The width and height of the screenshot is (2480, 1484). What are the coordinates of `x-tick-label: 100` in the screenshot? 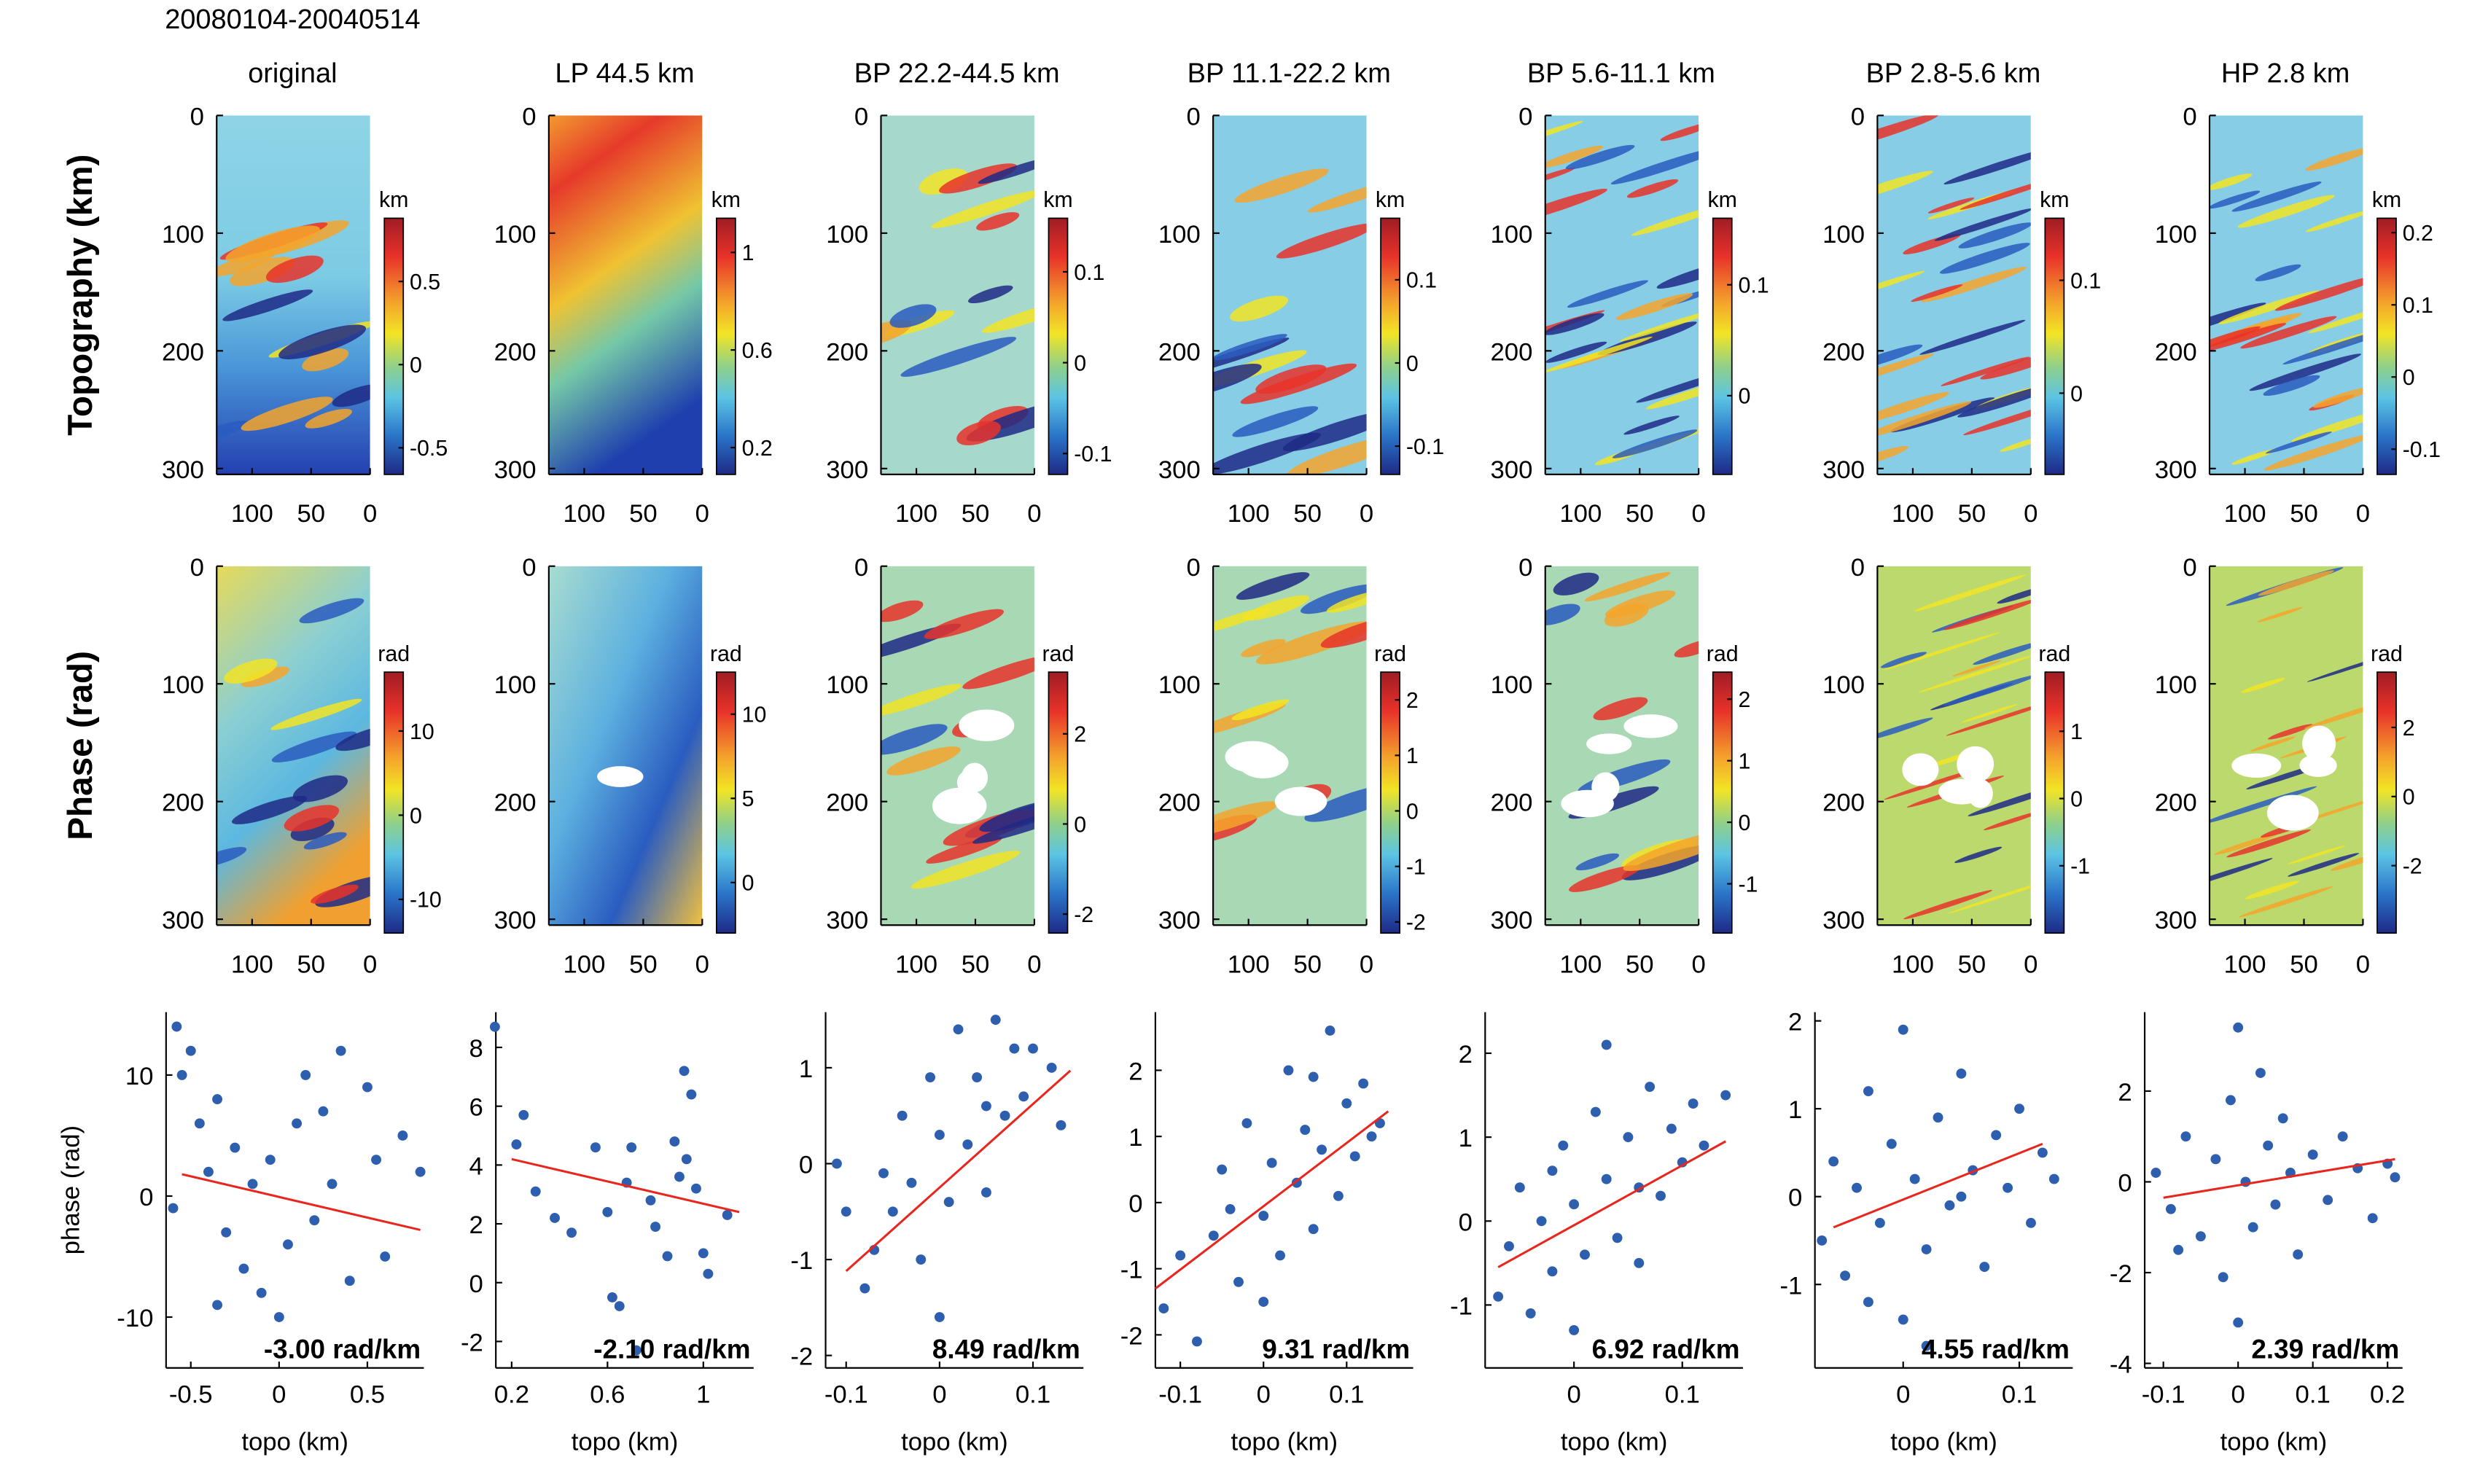 It's located at (2245, 514).